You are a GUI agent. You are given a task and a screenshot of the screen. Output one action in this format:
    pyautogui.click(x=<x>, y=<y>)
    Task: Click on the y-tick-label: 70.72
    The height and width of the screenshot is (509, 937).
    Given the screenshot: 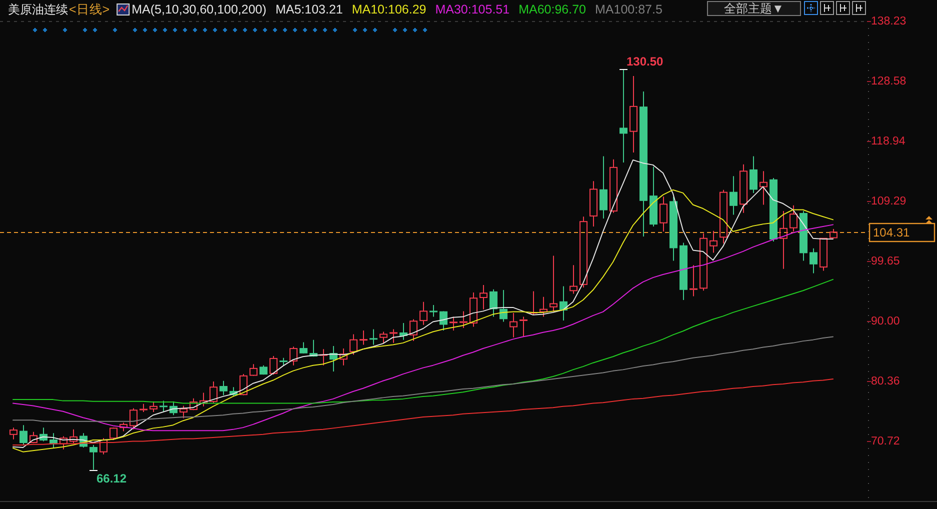 What is the action you would take?
    pyautogui.click(x=885, y=442)
    